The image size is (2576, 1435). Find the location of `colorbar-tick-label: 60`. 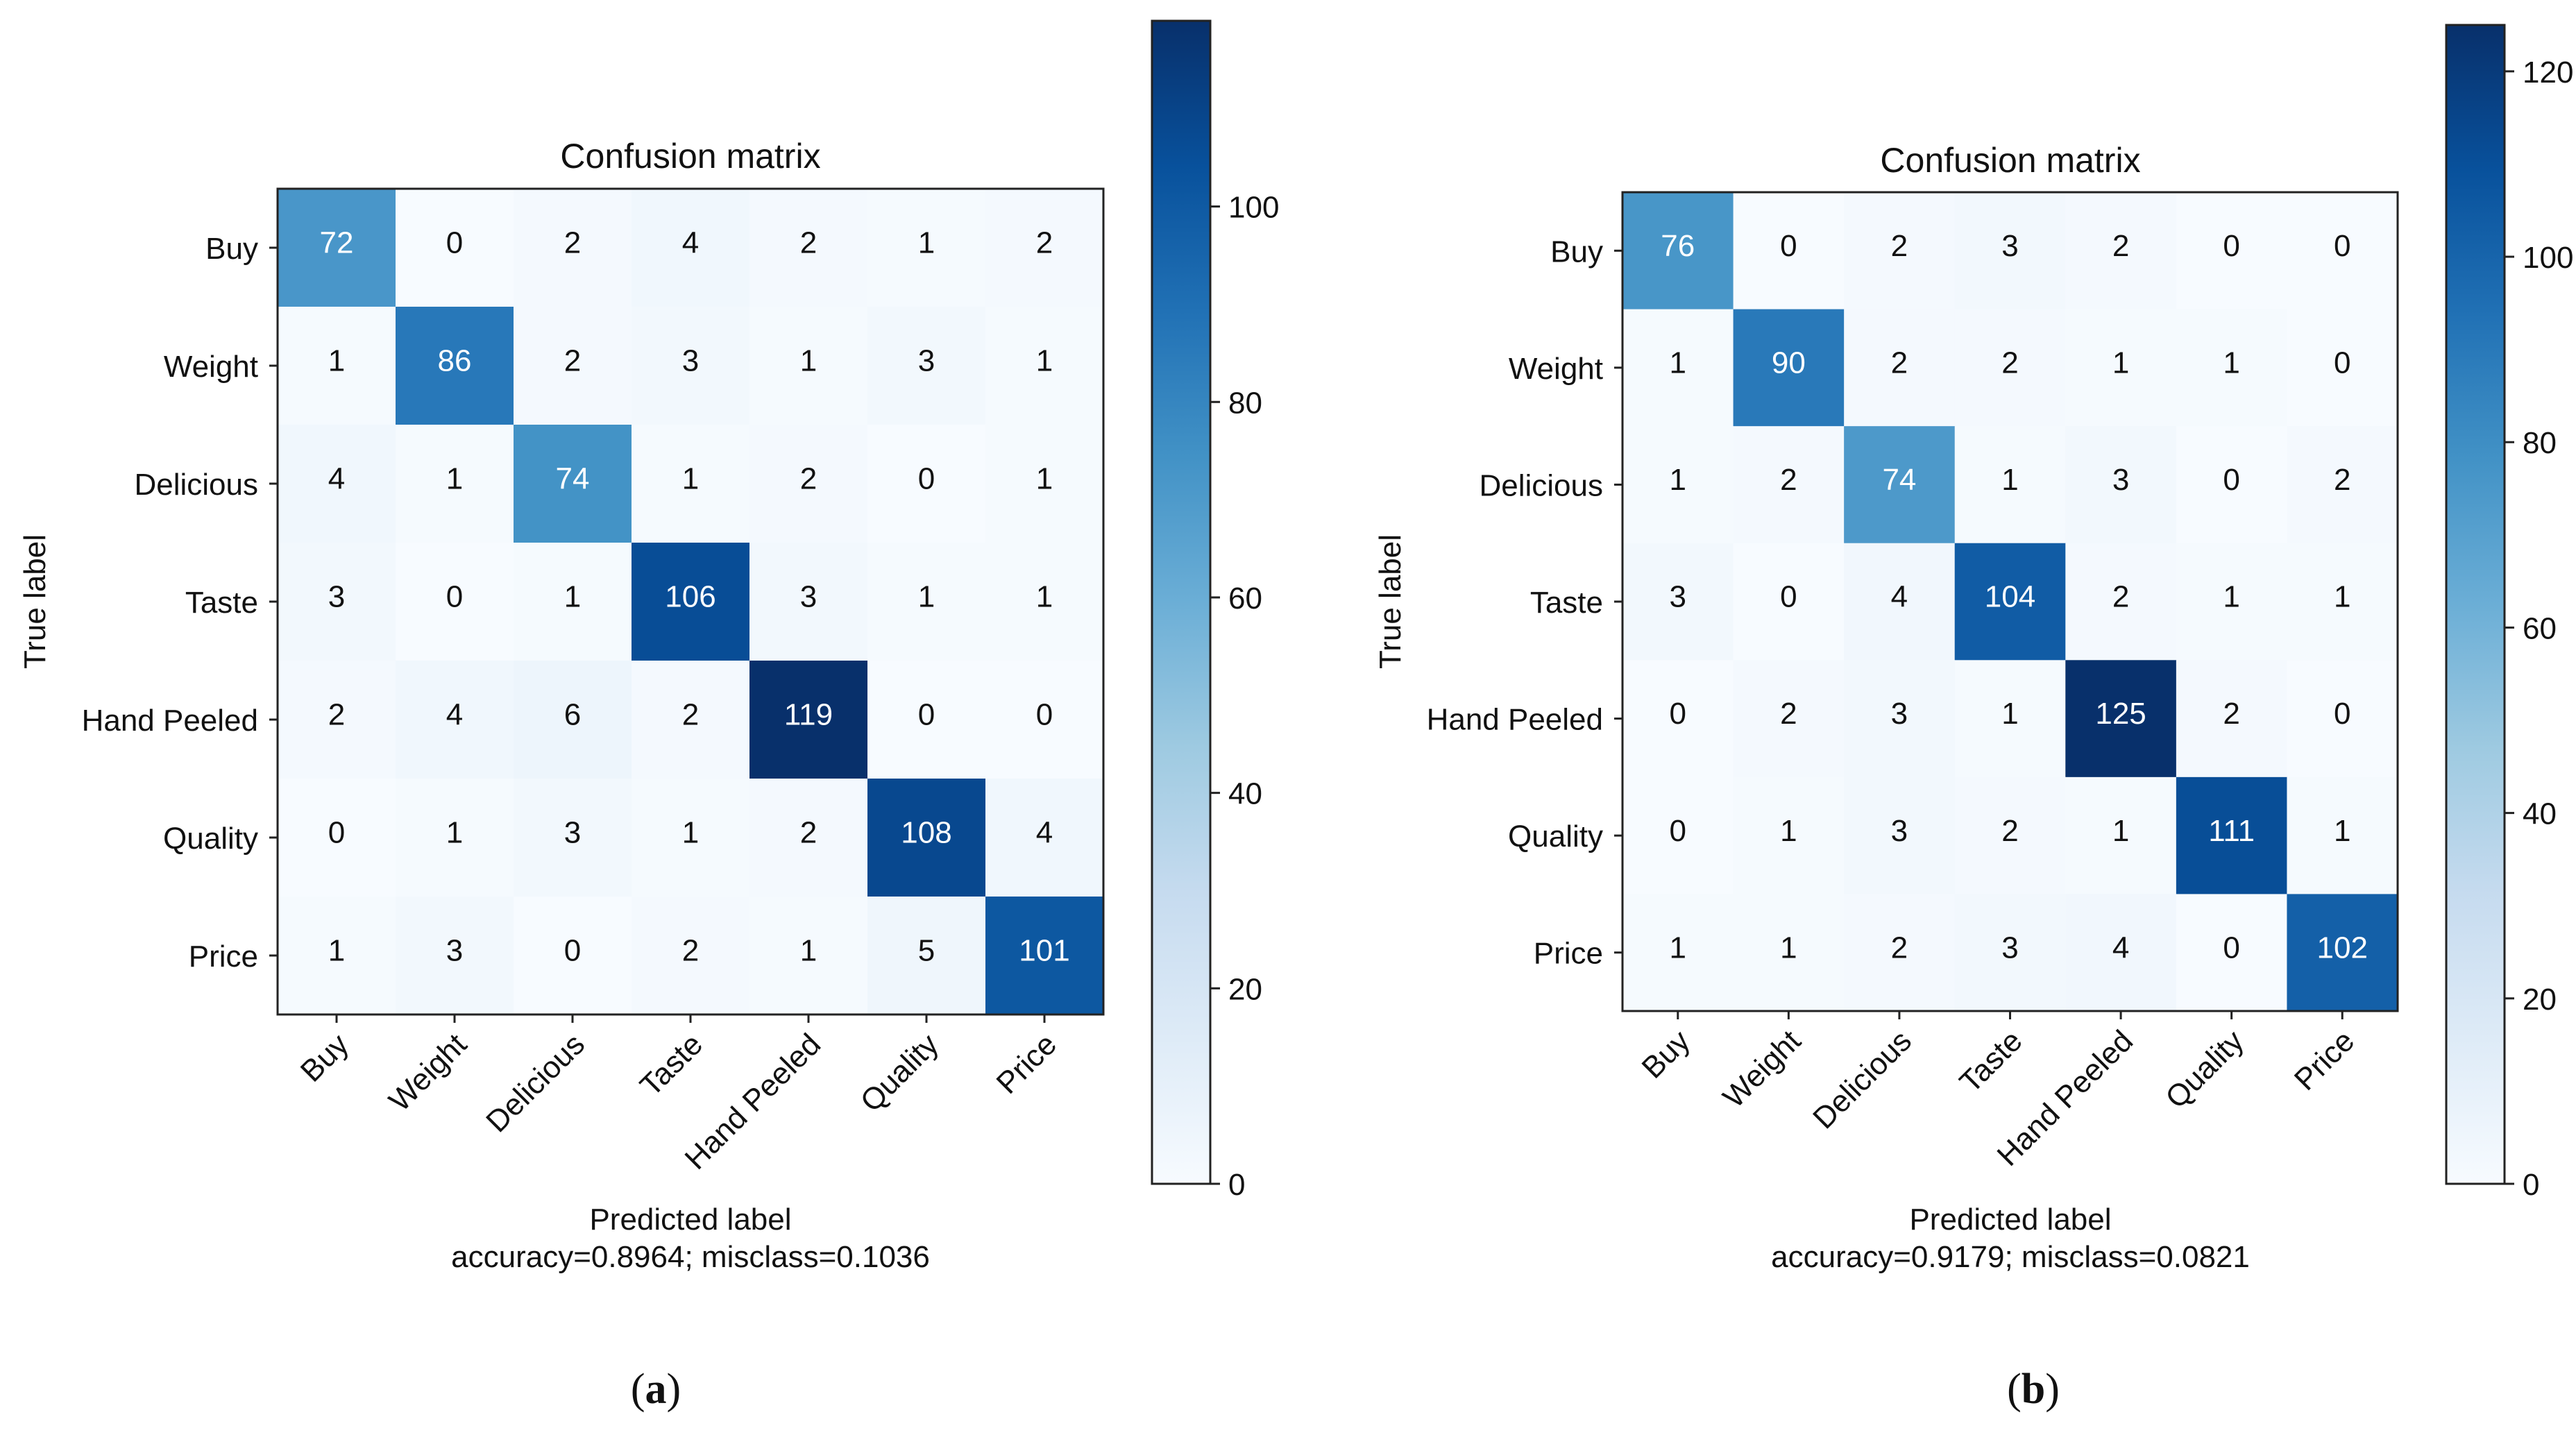

colorbar-tick-label: 60 is located at coordinates (2540, 628).